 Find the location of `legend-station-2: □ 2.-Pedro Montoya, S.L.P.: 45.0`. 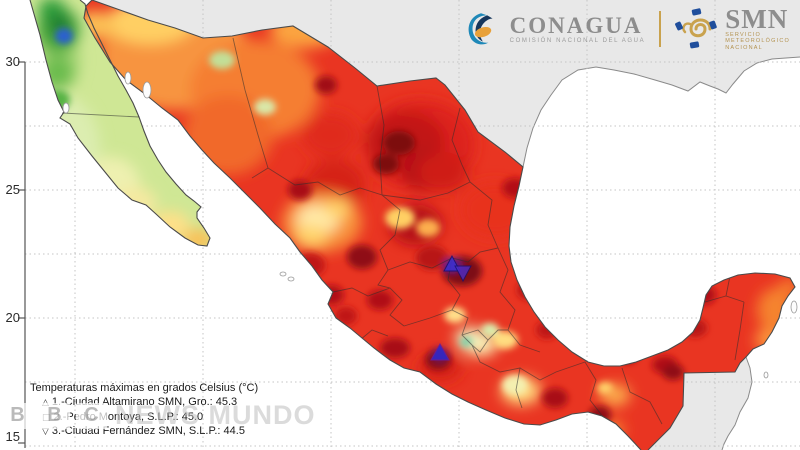

legend-station-2: □ 2.-Pedro Montoya, S.L.P.: 45.0 is located at coordinates (144, 418).